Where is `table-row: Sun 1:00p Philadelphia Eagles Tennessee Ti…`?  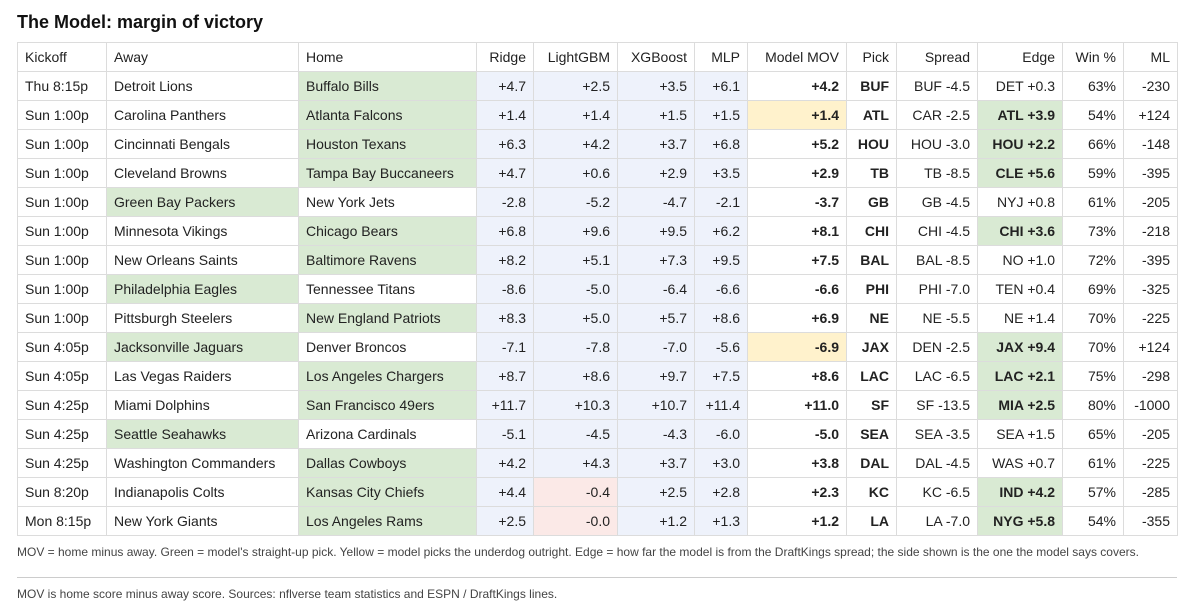 table-row: Sun 1:00p Philadelphia Eagles Tennessee Ti… is located at coordinates (597, 289).